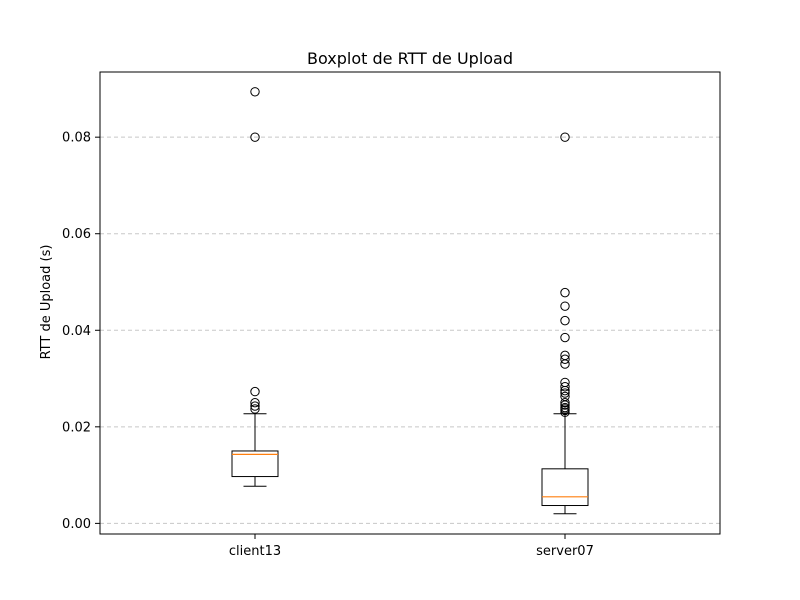 Image resolution: width=800 pixels, height=600 pixels. Describe the element at coordinates (76, 427) in the screenshot. I see `y-tick-label: 0.02` at that location.